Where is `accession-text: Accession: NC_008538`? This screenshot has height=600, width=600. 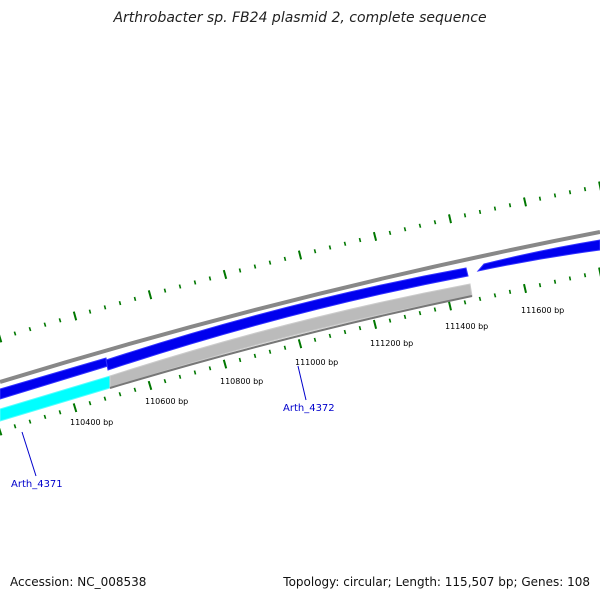
accession-text: Accession: NC_008538 is located at coordinates (78, 582).